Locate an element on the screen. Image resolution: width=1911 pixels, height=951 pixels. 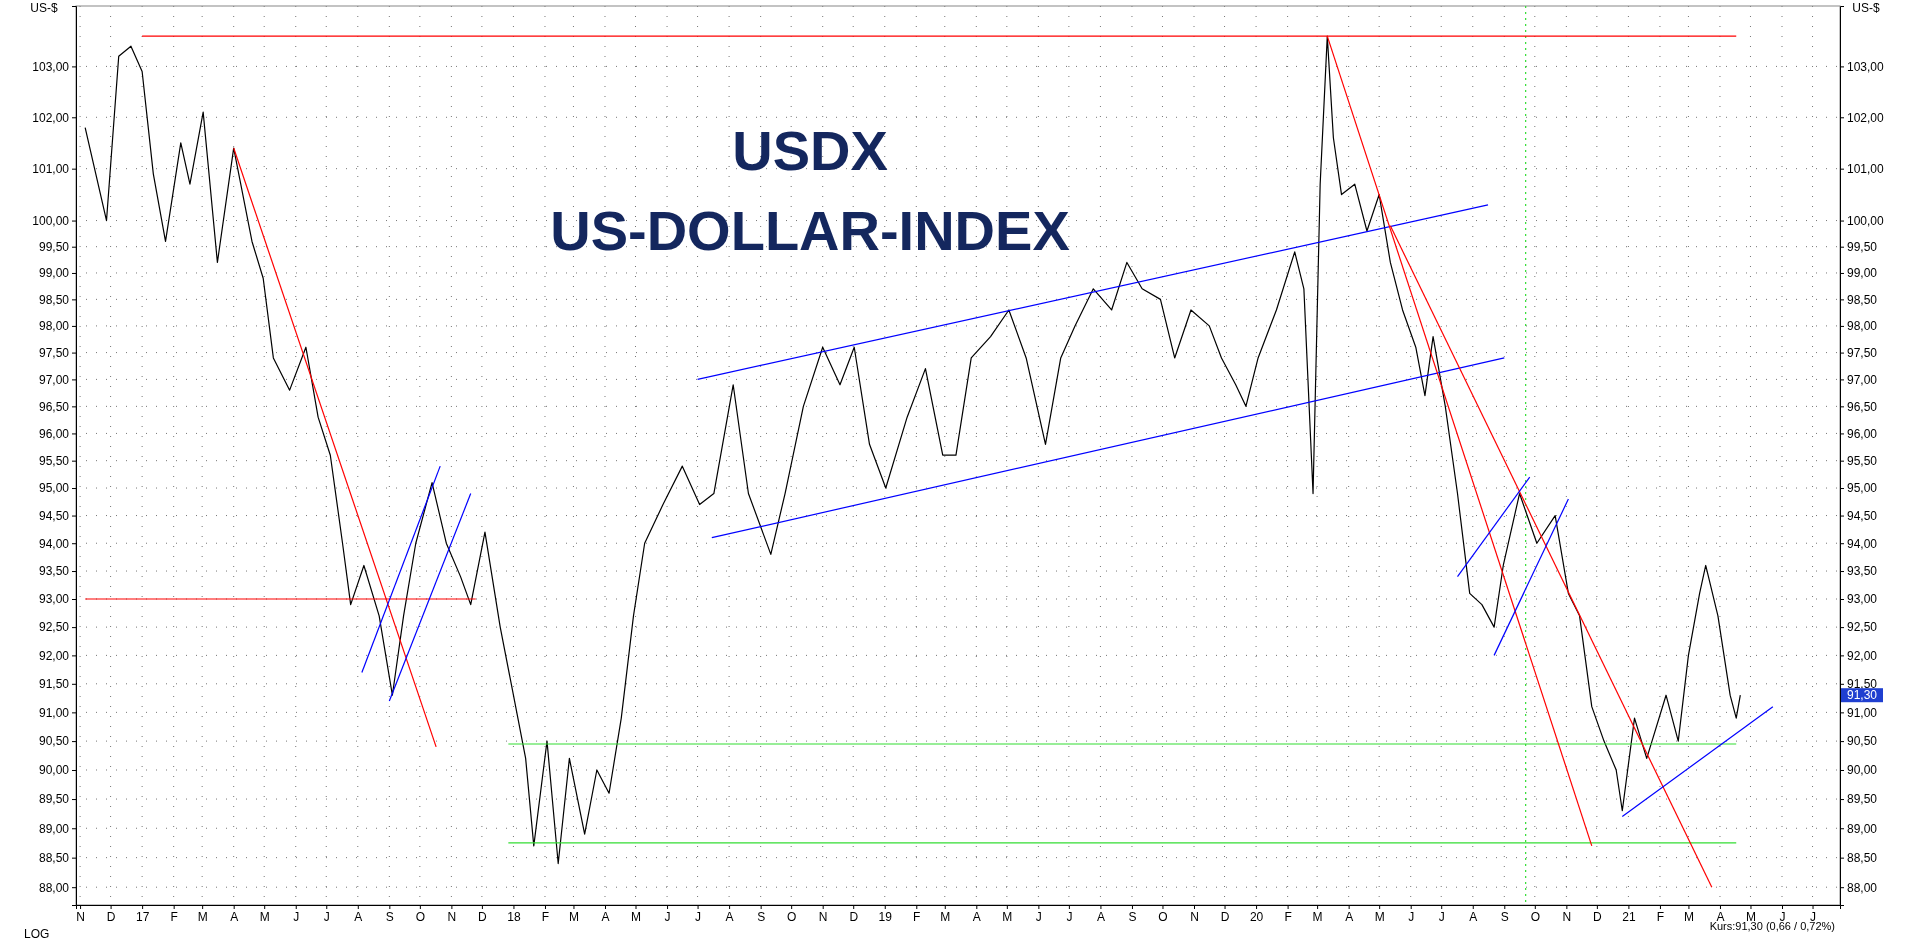
y-tick-label: 90,00 is located at coordinates (1862, 770).